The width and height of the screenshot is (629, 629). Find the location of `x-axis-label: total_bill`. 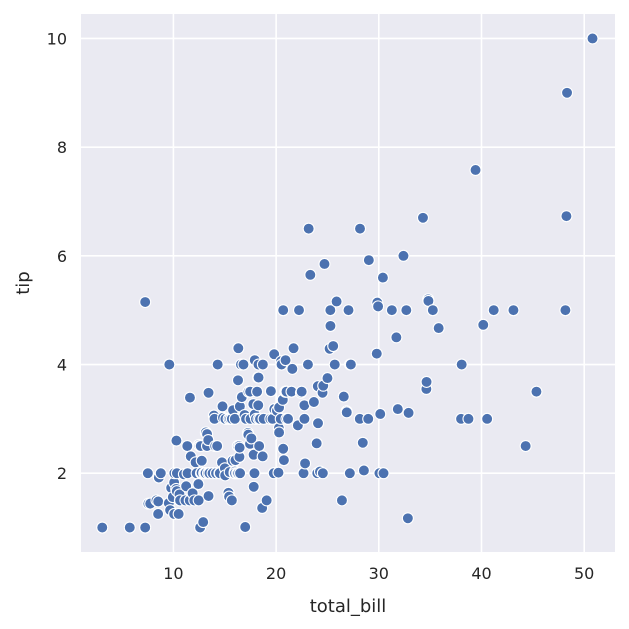

x-axis-label: total_bill is located at coordinates (348, 606).